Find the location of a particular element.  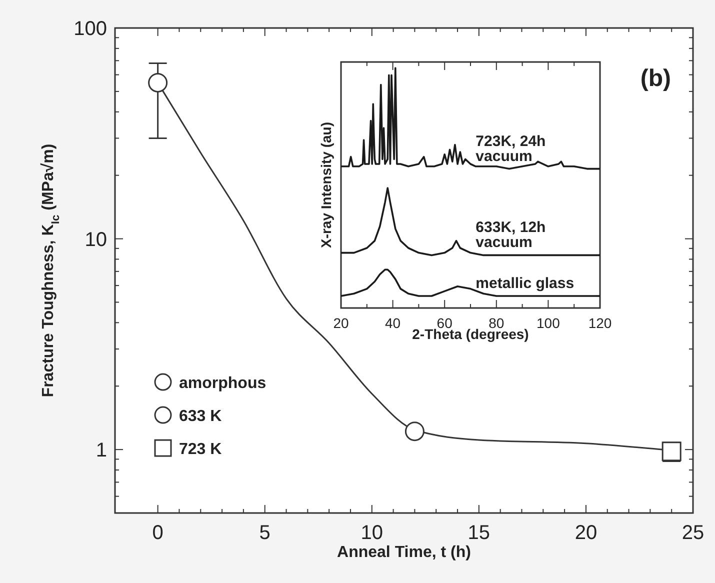

x-tick-label: 60 is located at coordinates (444, 323).